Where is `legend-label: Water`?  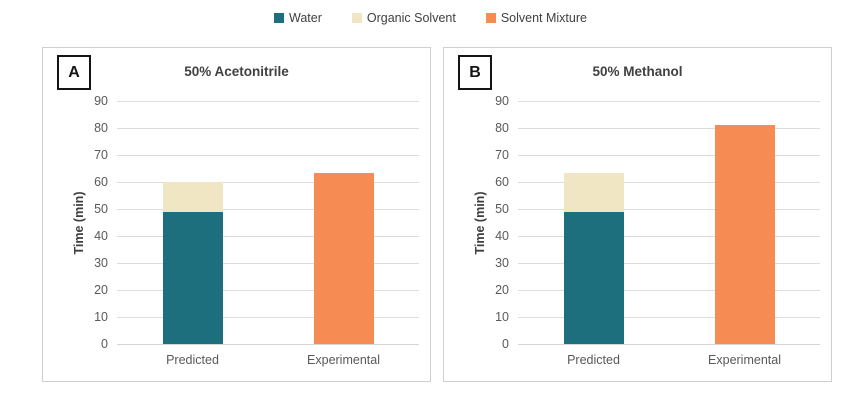
legend-label: Water is located at coordinates (305, 18).